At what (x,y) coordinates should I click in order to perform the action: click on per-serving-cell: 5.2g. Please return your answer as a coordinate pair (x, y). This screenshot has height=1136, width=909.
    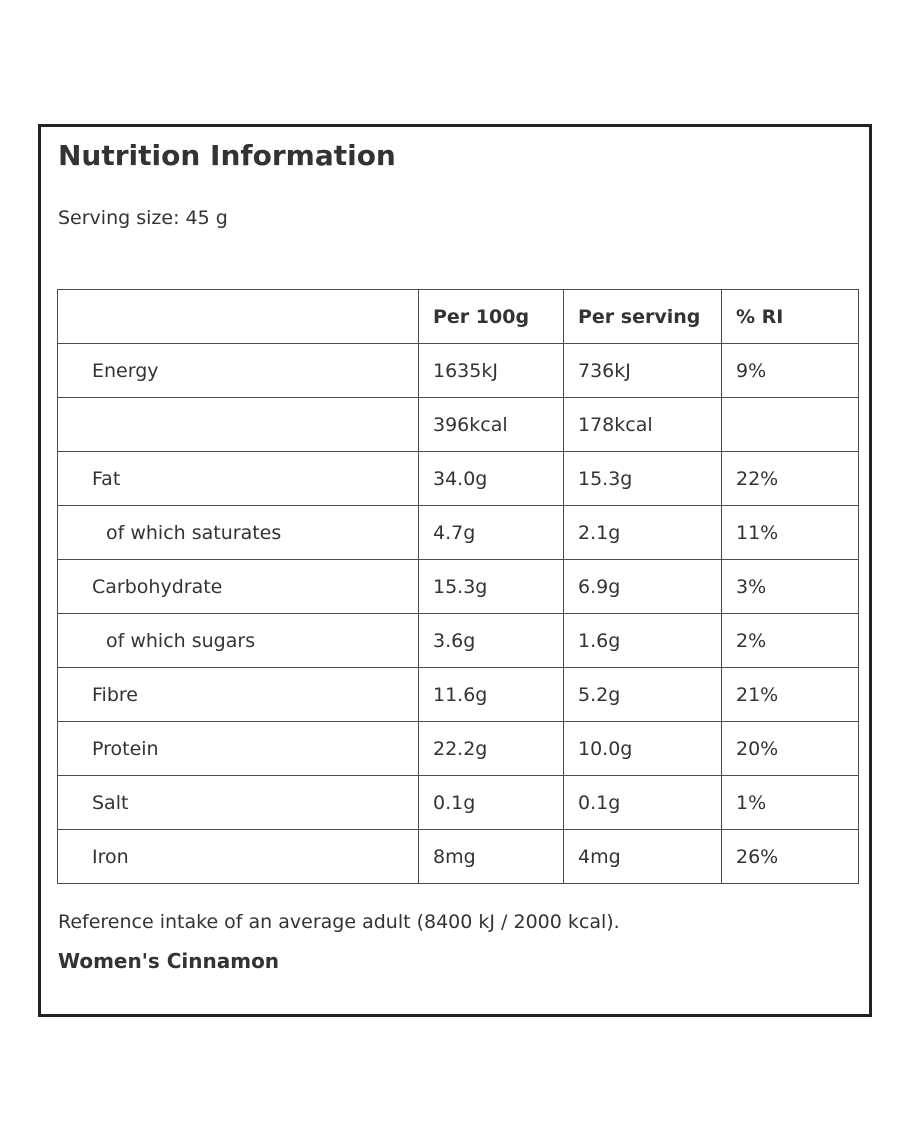
    Looking at the image, I should click on (642, 695).